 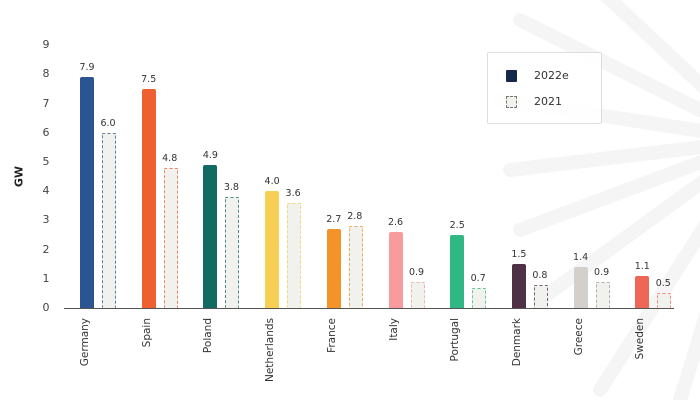 What do you see at coordinates (46, 249) in the screenshot?
I see `y-tick-label: 2` at bounding box center [46, 249].